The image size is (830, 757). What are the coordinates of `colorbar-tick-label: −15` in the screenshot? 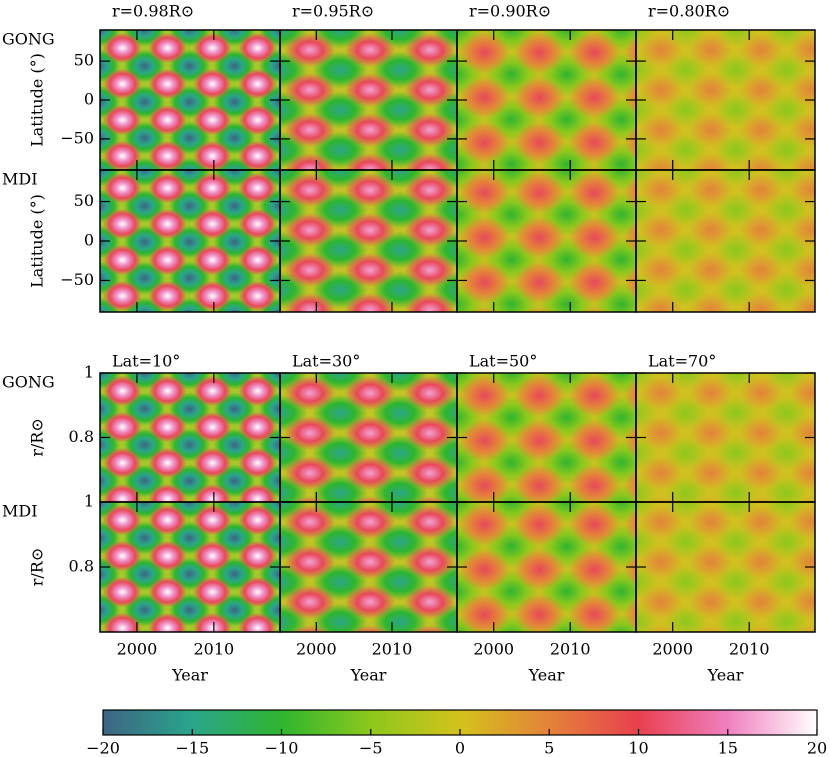 It's located at (192, 748).